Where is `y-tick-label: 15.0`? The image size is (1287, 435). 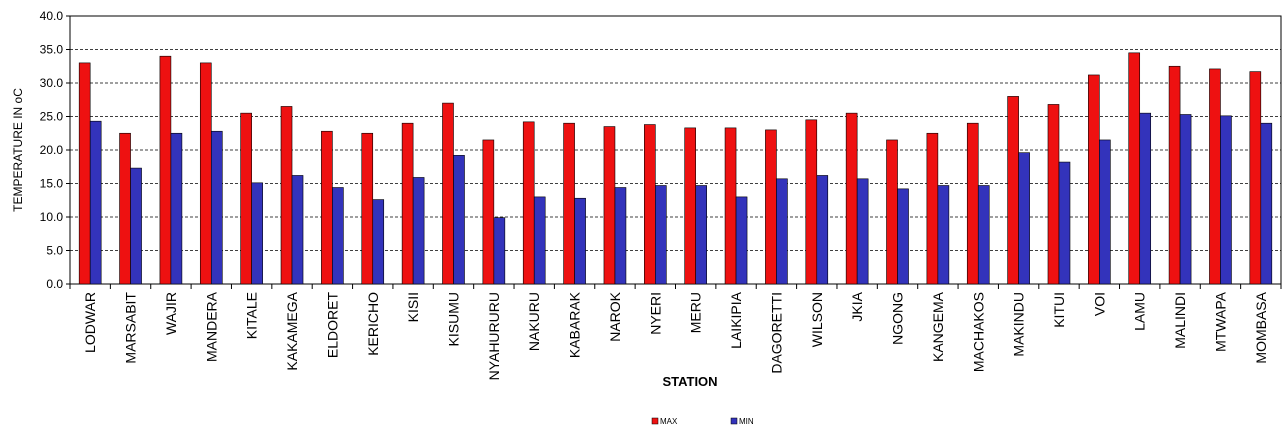 y-tick-label: 15.0 is located at coordinates (52, 184).